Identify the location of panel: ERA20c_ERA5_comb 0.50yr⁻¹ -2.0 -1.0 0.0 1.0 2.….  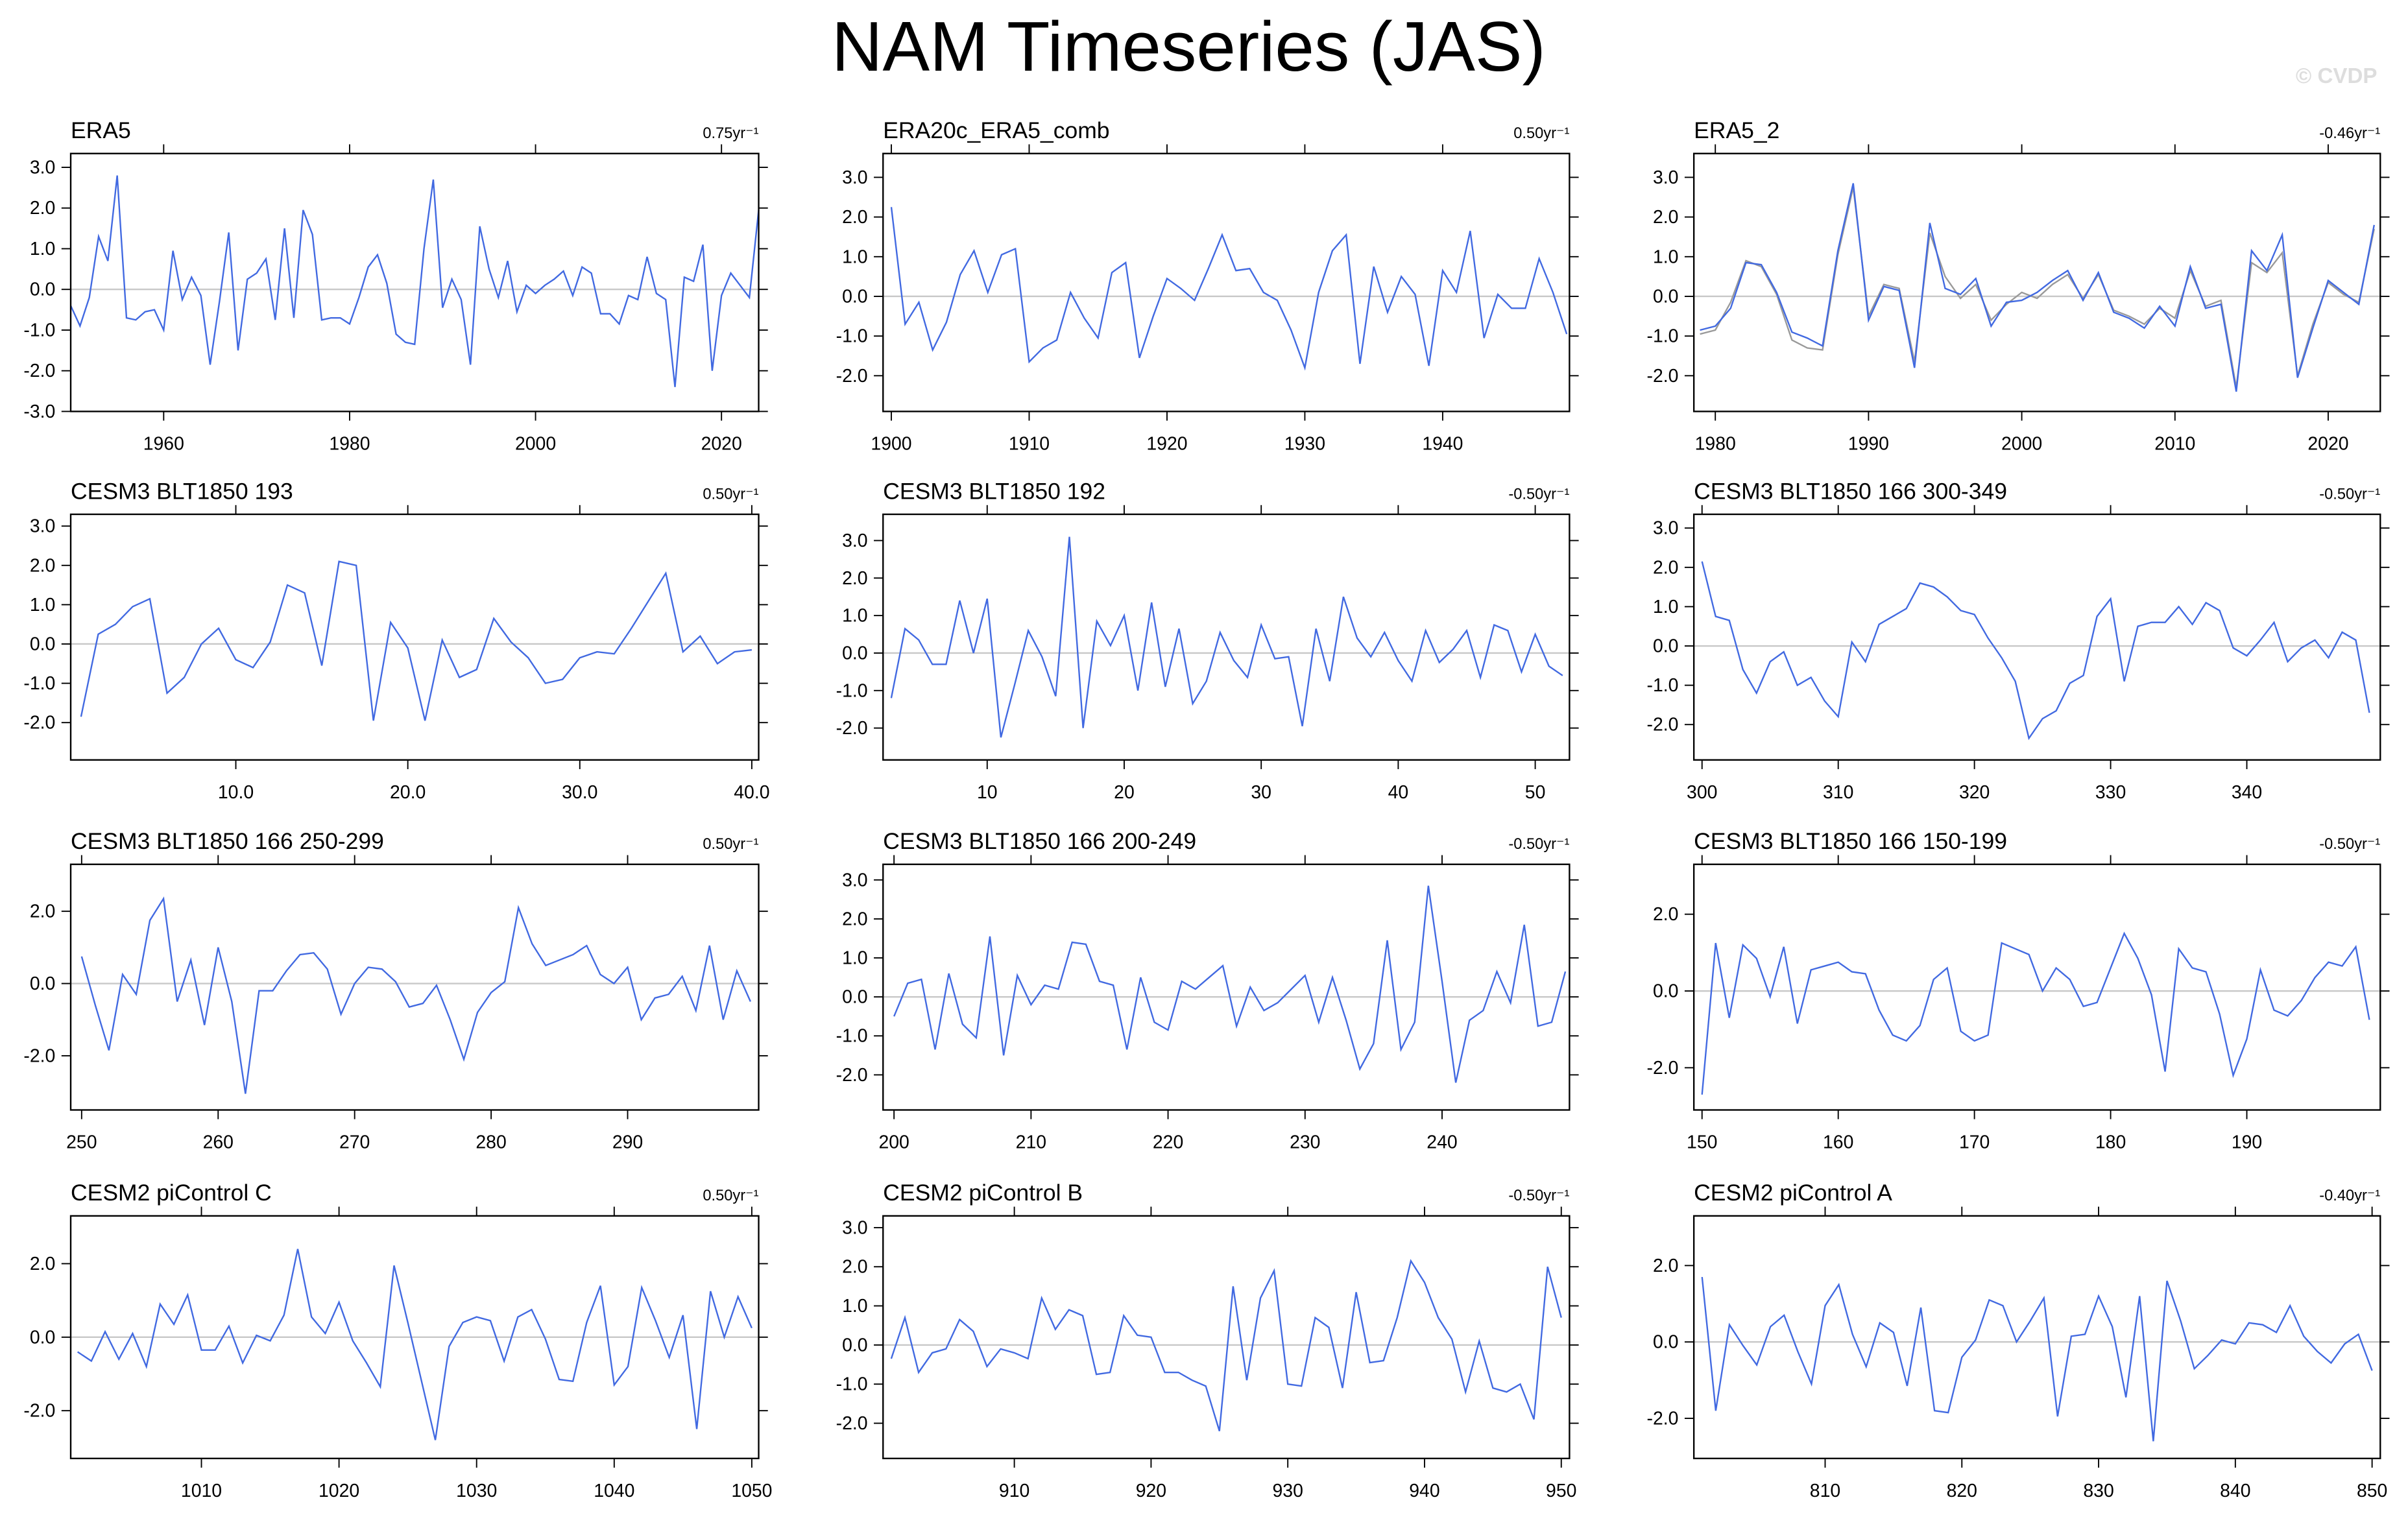
(1207, 286).